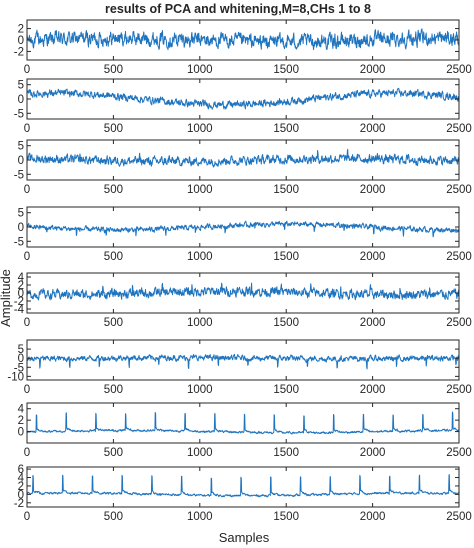 The image size is (474, 548). Describe the element at coordinates (6, 298) in the screenshot. I see `y-axis-label: Amplitude` at that location.